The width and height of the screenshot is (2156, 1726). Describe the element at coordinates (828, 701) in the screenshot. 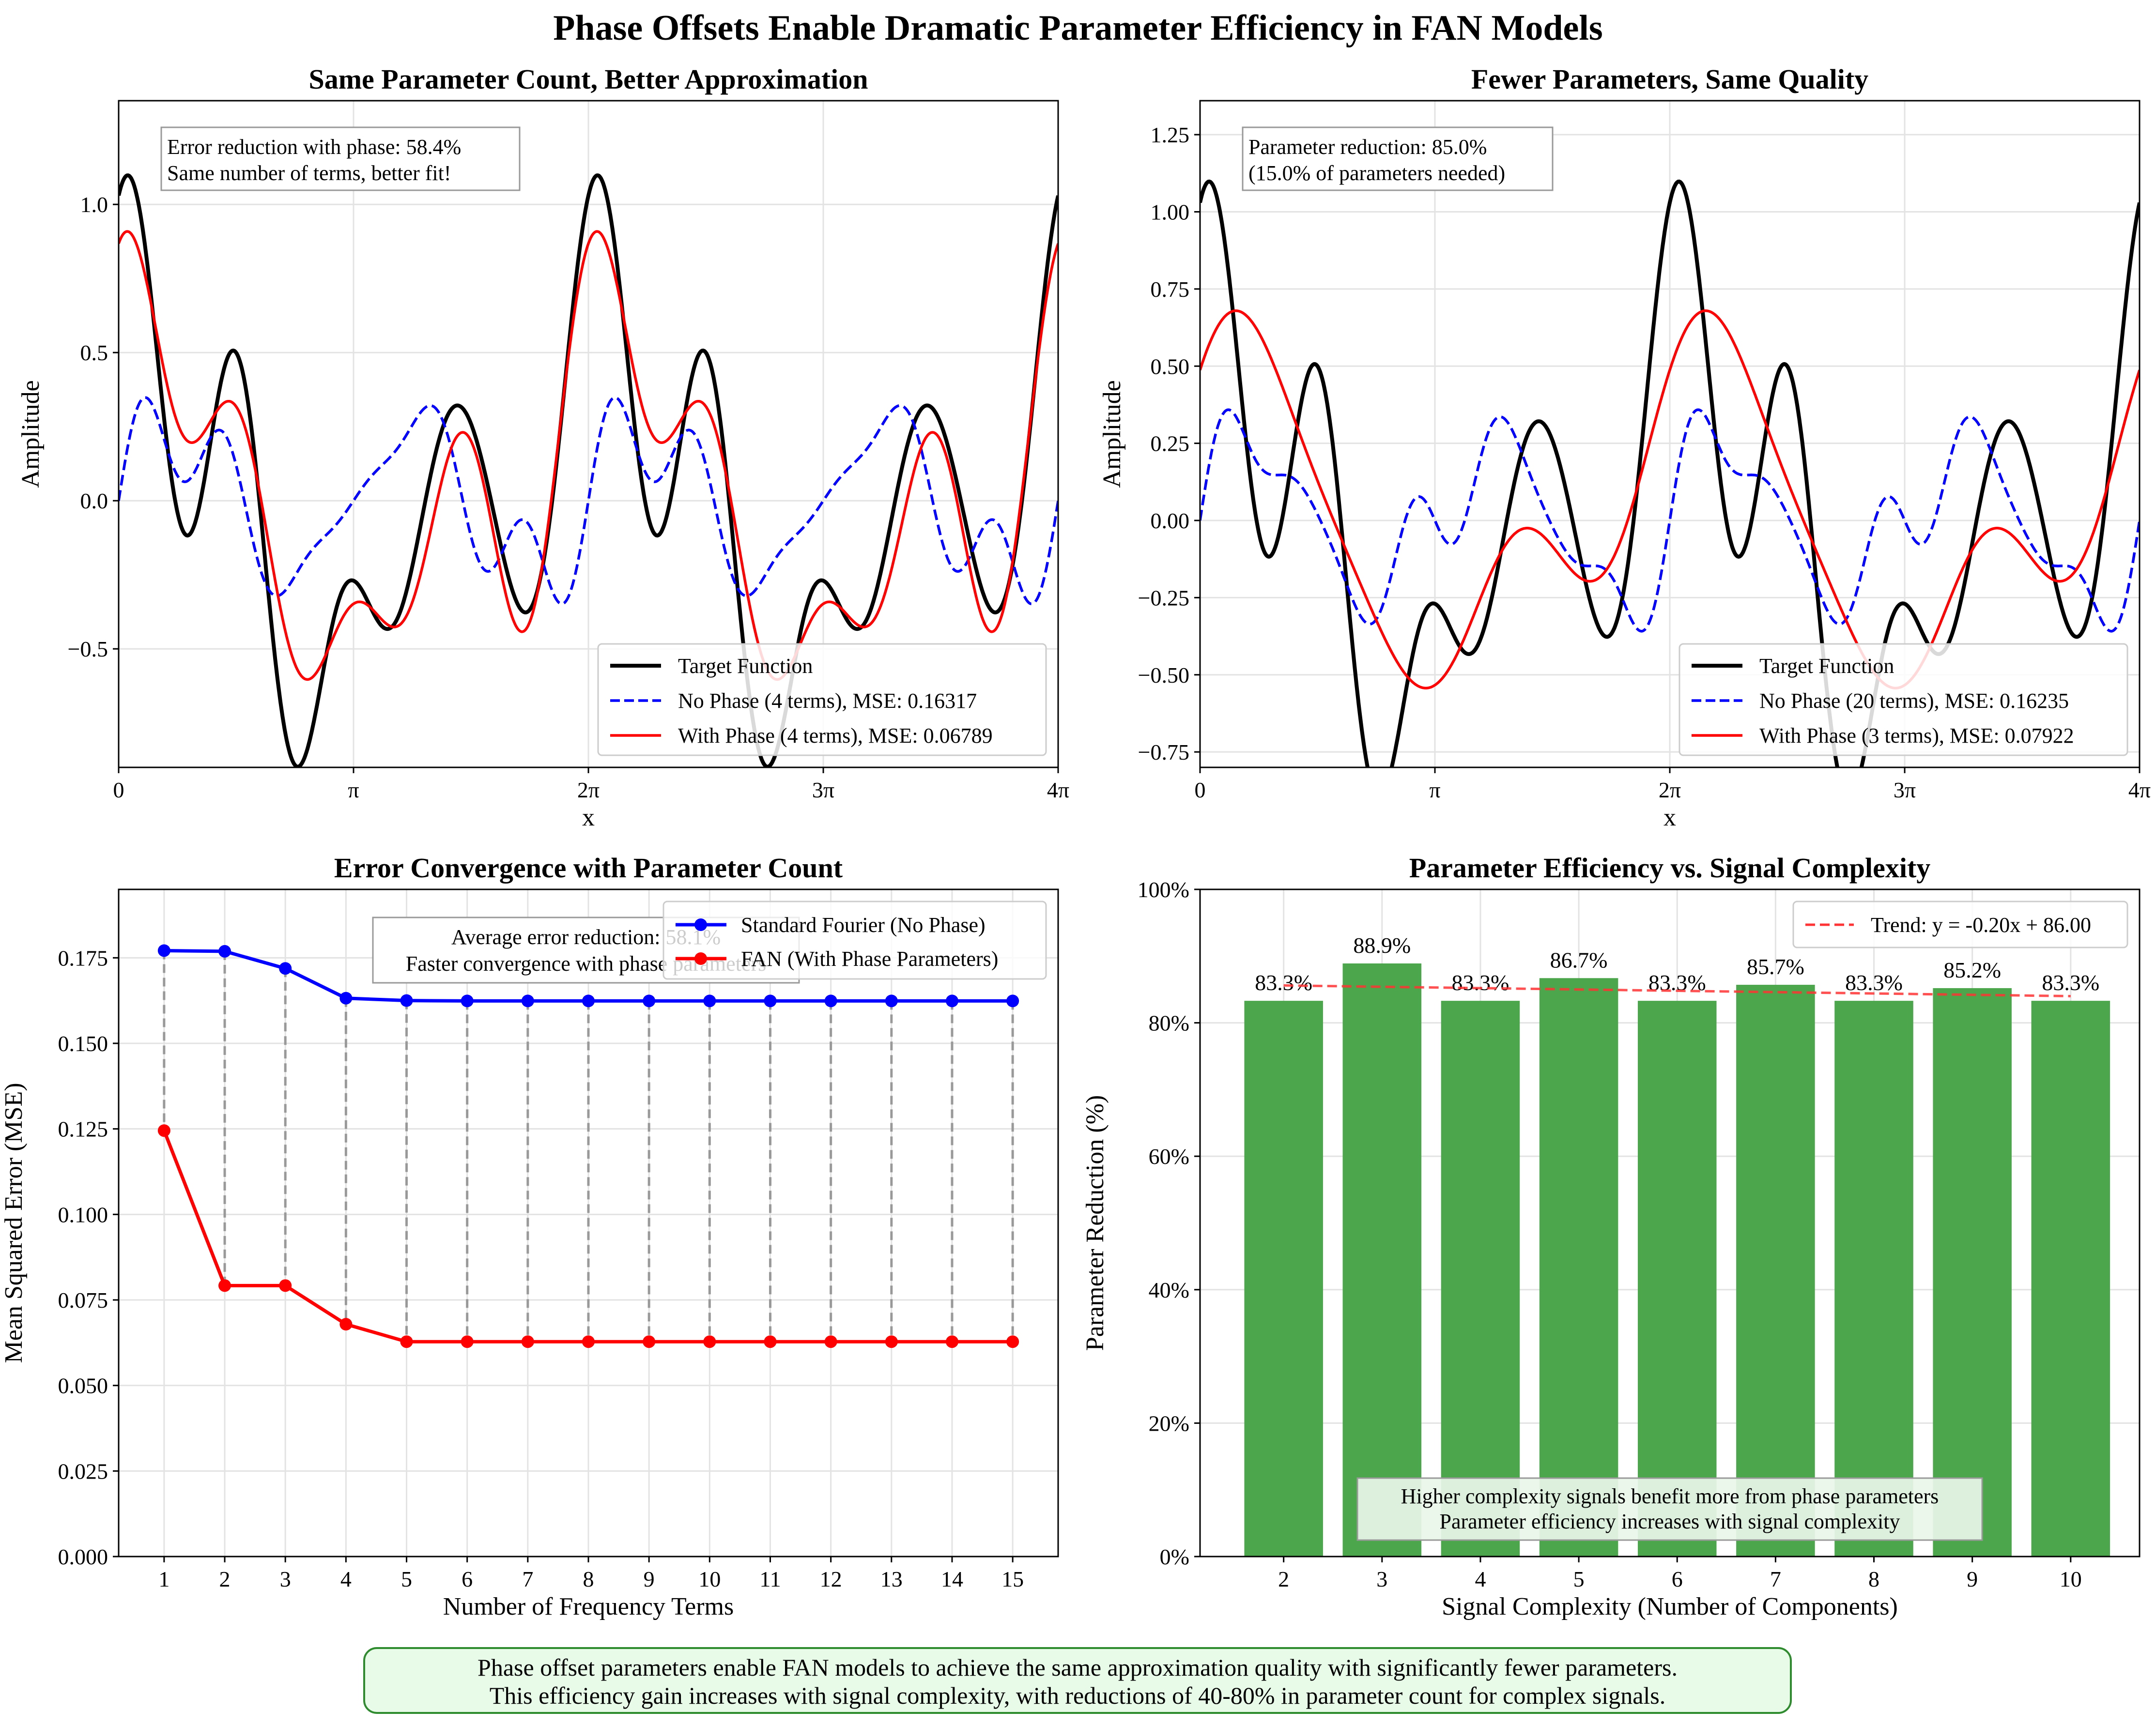

I see `legend-label: No Phase (4 terms), MSE: 0.16317` at that location.